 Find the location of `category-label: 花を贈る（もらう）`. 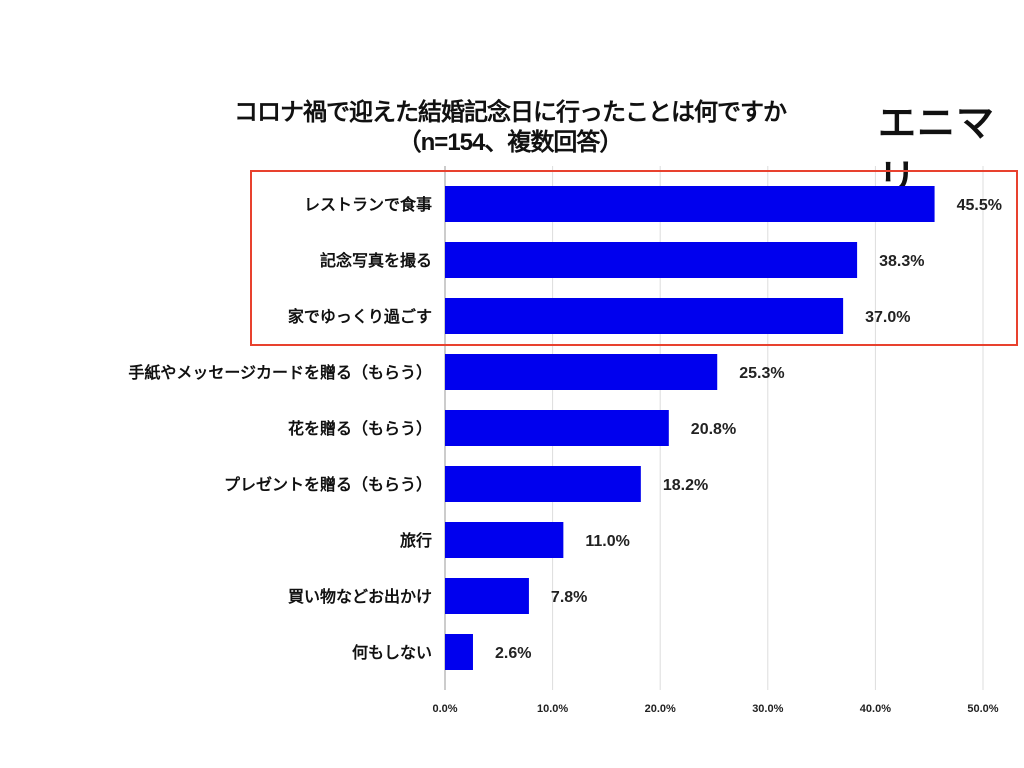

category-label: 花を贈る（もらう） is located at coordinates (360, 428).